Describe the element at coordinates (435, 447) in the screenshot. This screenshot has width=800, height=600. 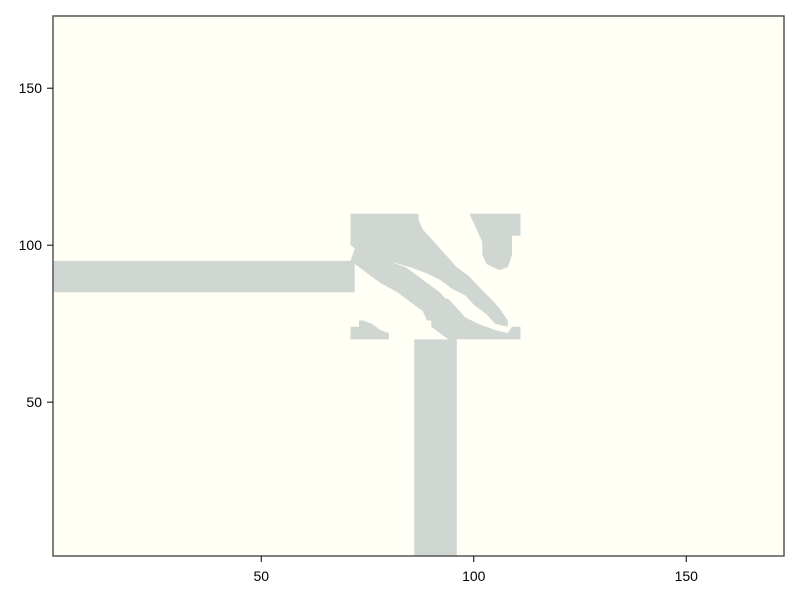
I see `vertical-channel` at that location.